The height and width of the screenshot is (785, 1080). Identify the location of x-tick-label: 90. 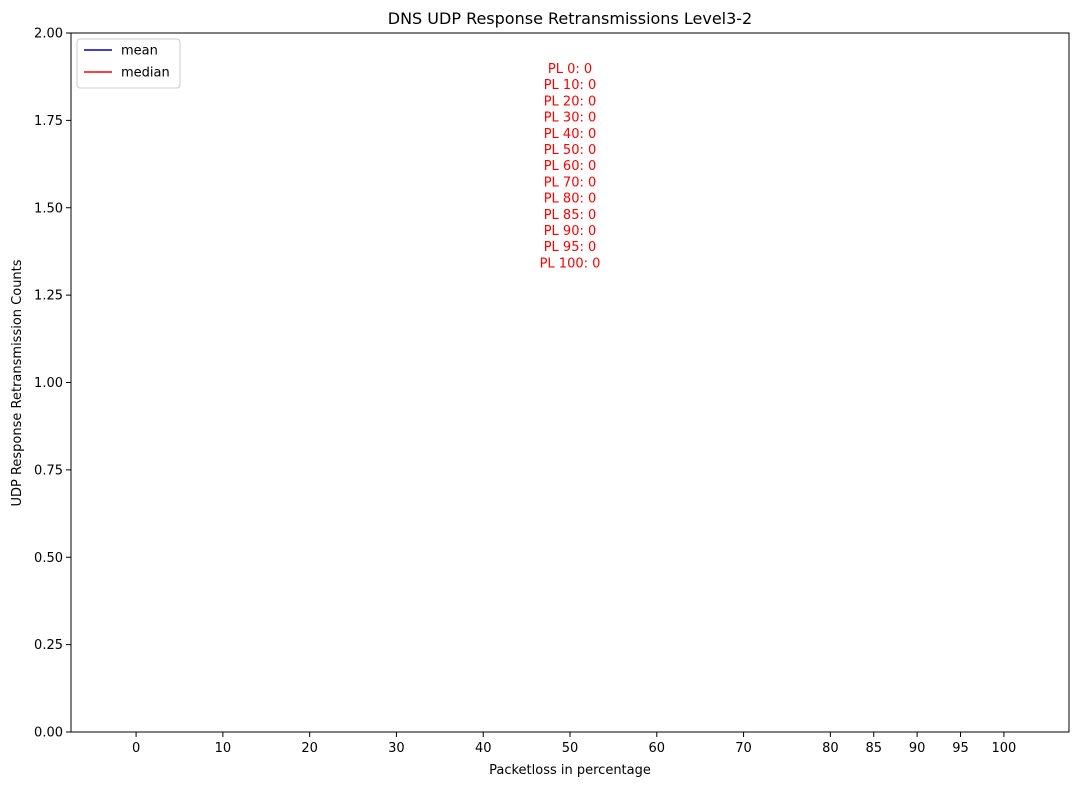
(917, 748).